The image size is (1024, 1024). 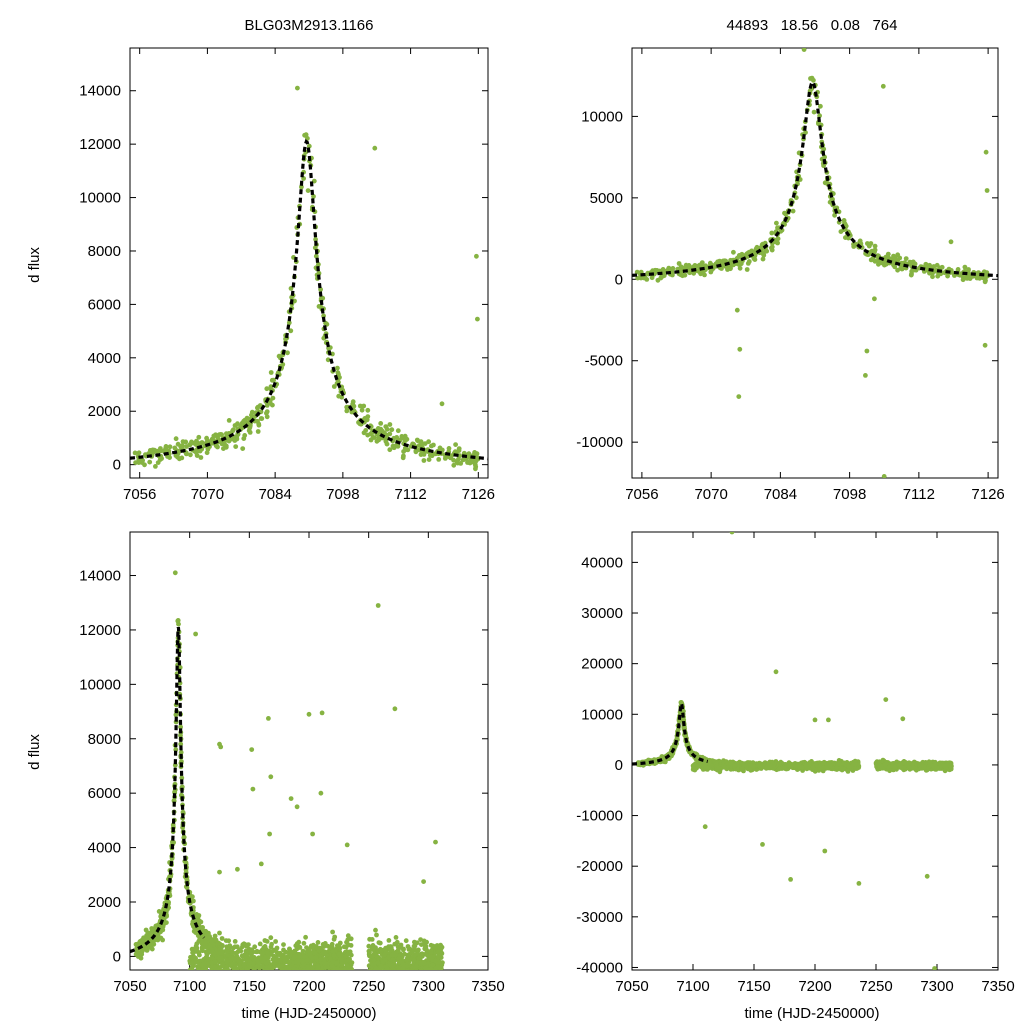 What do you see at coordinates (599, 967) in the screenshot?
I see `y-tick-label: -40000` at bounding box center [599, 967].